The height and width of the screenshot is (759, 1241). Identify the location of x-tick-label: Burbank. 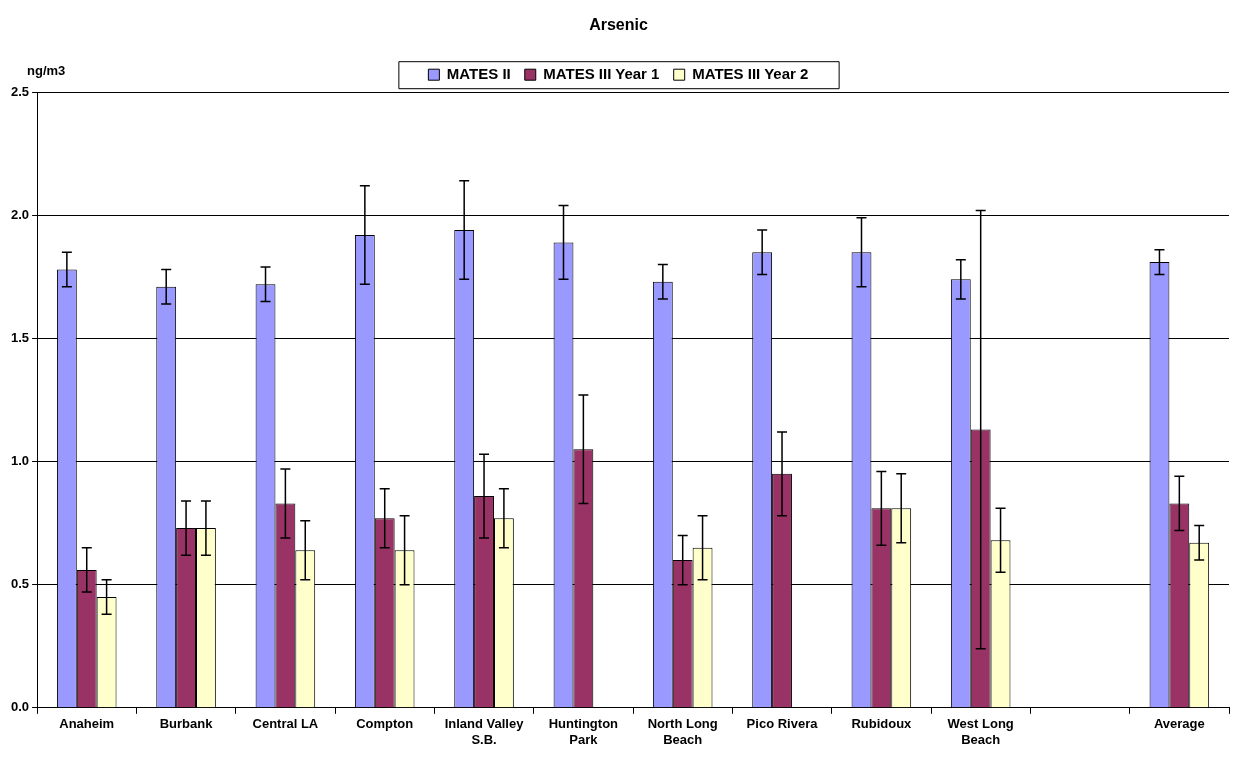
(186, 724).